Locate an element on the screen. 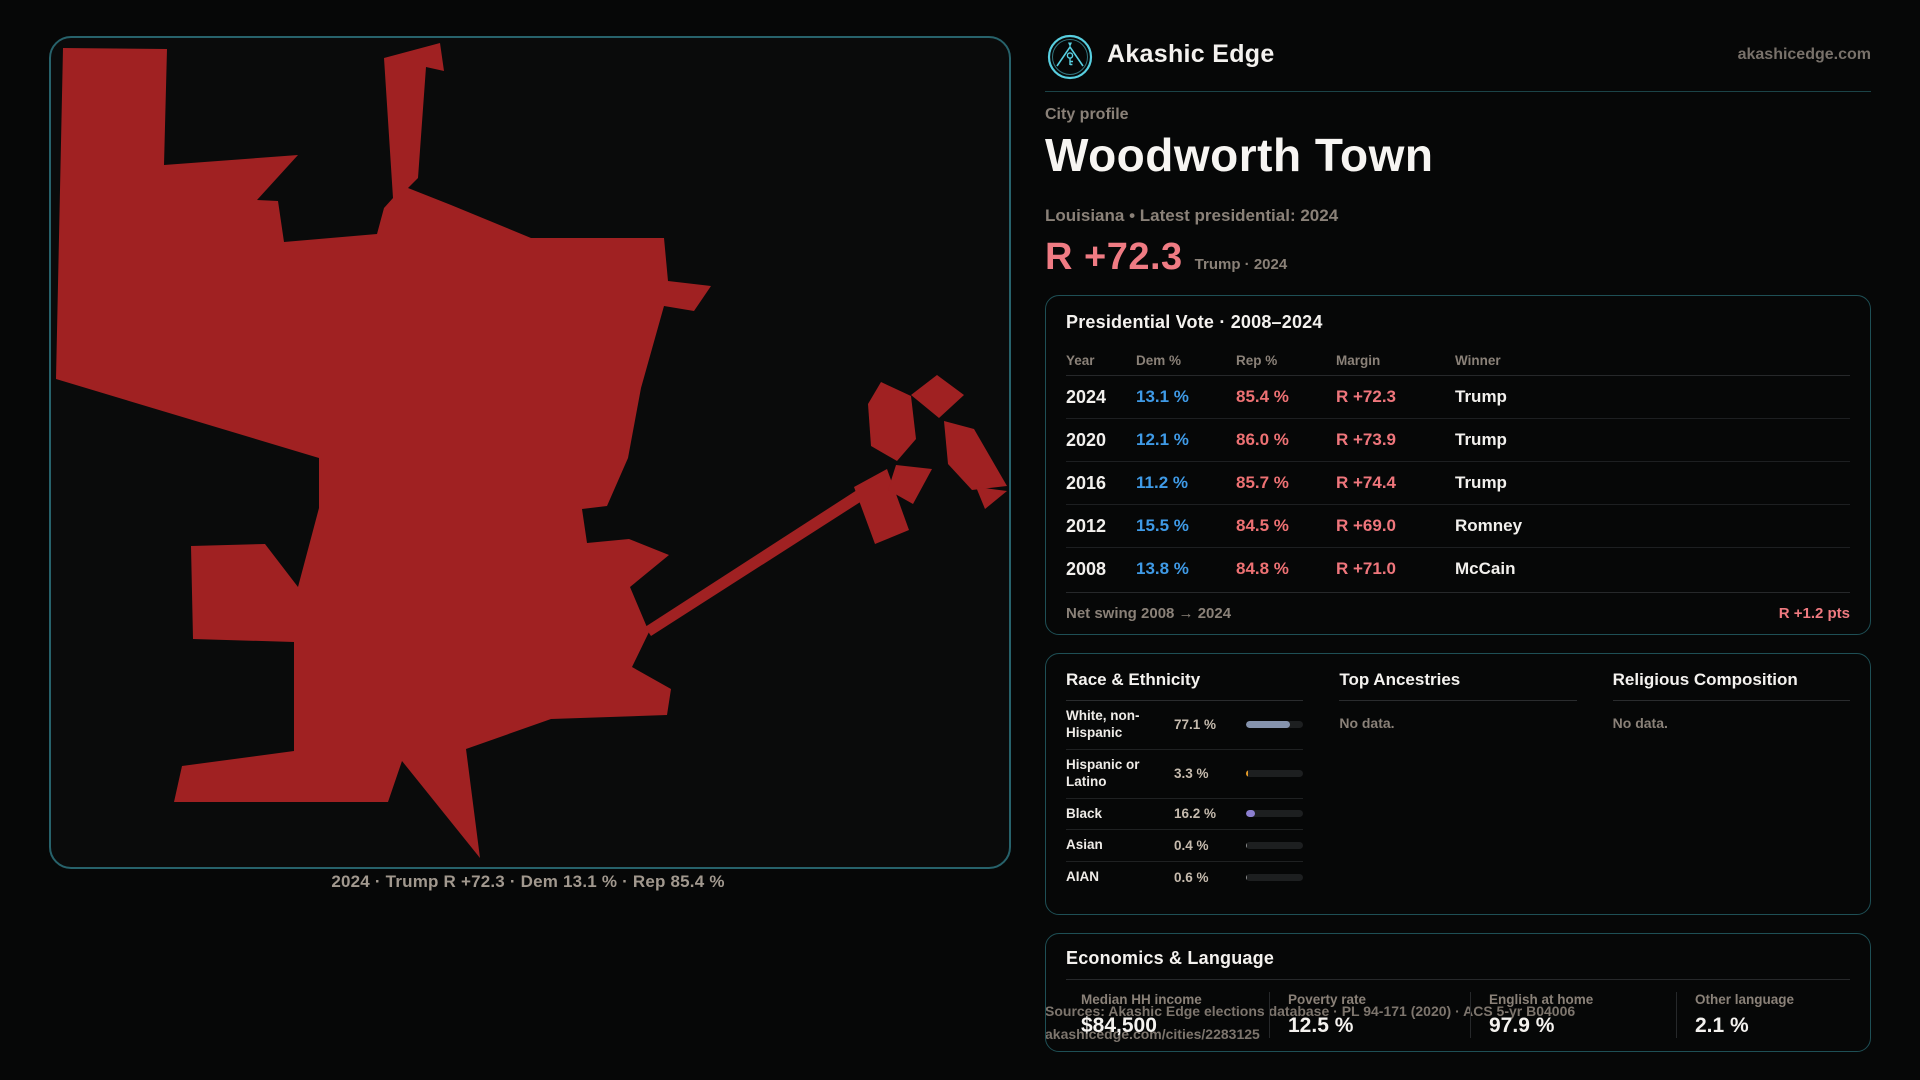 The height and width of the screenshot is (1080, 1920). economics-panel-title: Economics & Language is located at coordinates (1170, 958).